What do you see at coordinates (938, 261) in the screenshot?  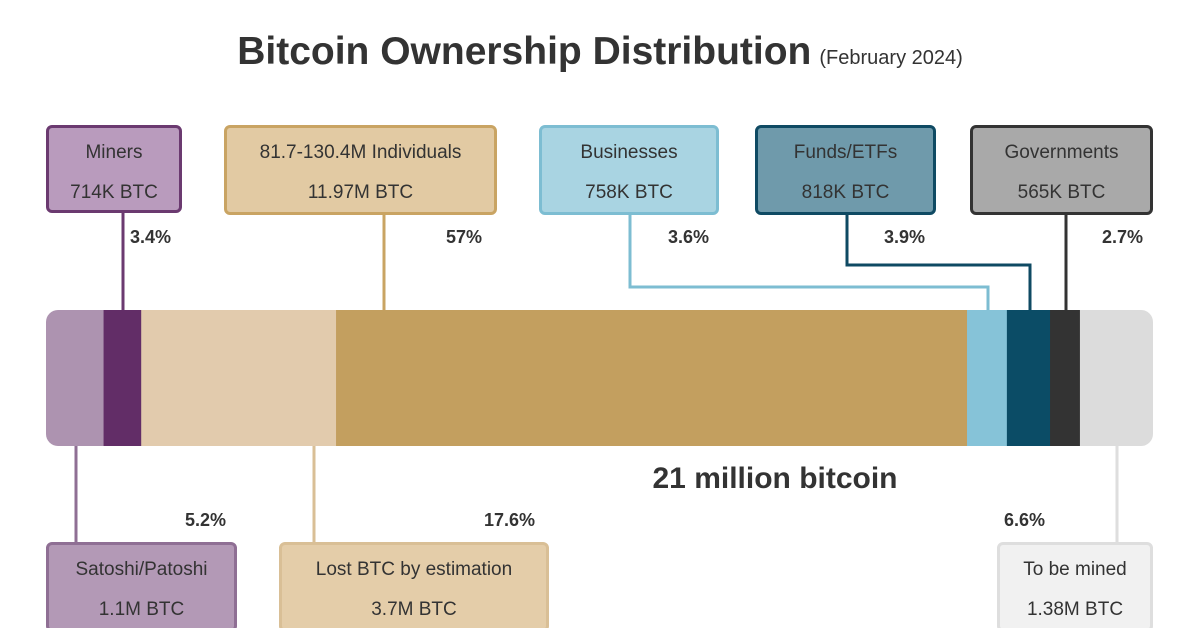 I see `connector-funds-etfs` at bounding box center [938, 261].